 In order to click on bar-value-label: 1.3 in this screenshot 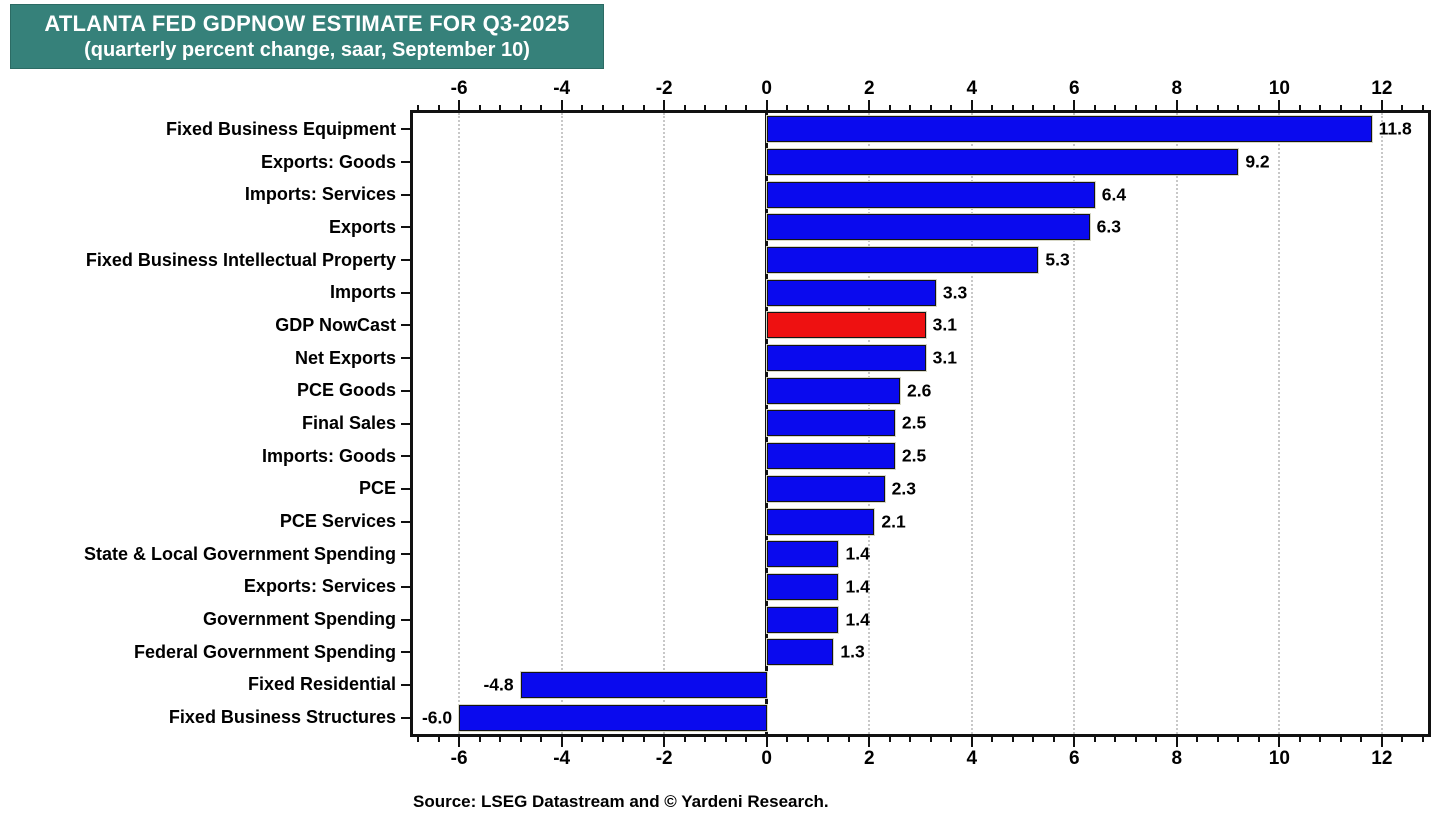, I will do `click(852, 651)`.